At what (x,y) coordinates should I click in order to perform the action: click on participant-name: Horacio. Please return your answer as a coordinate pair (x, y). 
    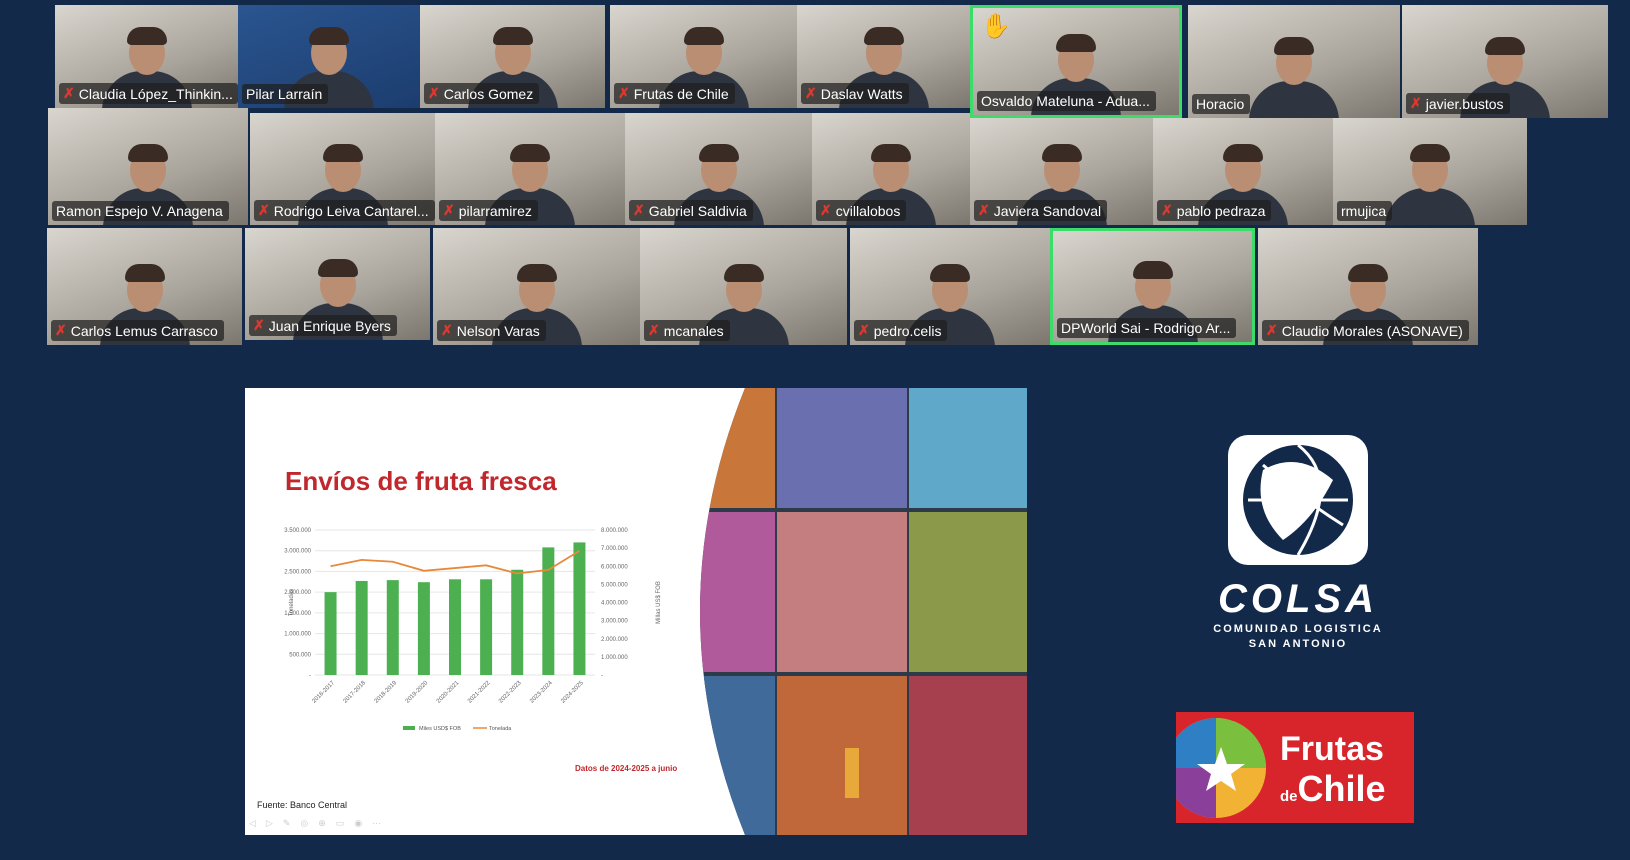
    Looking at the image, I should click on (1221, 104).